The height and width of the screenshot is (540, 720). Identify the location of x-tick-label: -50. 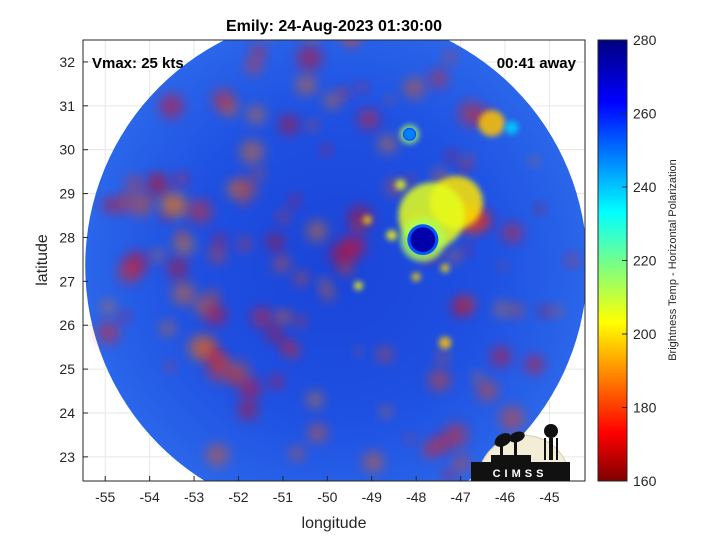
(327, 497).